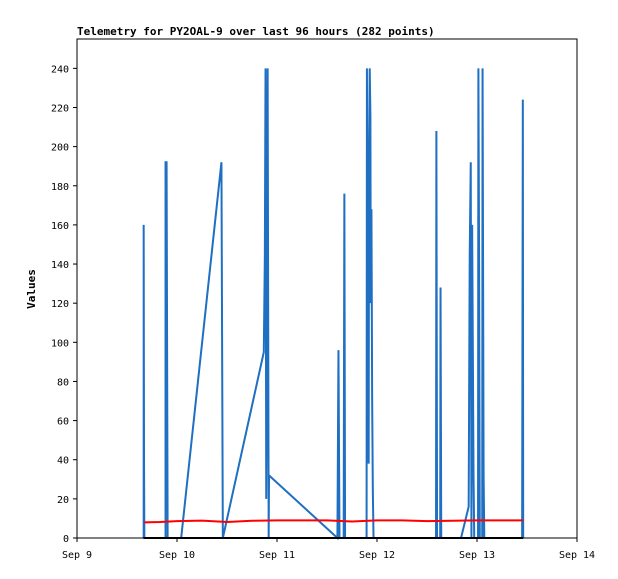 The height and width of the screenshot is (579, 618). Describe the element at coordinates (63, 461) in the screenshot. I see `y-tick-label: 40` at that location.